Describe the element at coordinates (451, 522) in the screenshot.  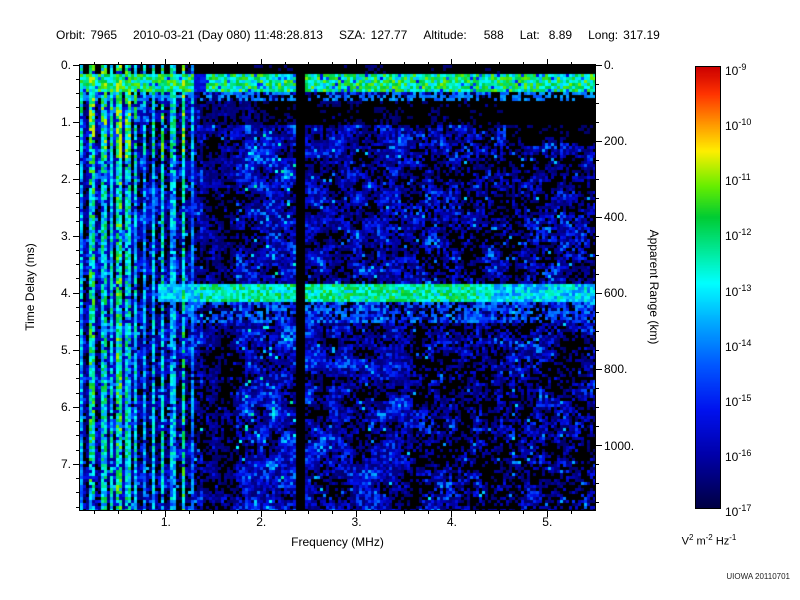
I see `x-tick-label: 4.` at that location.